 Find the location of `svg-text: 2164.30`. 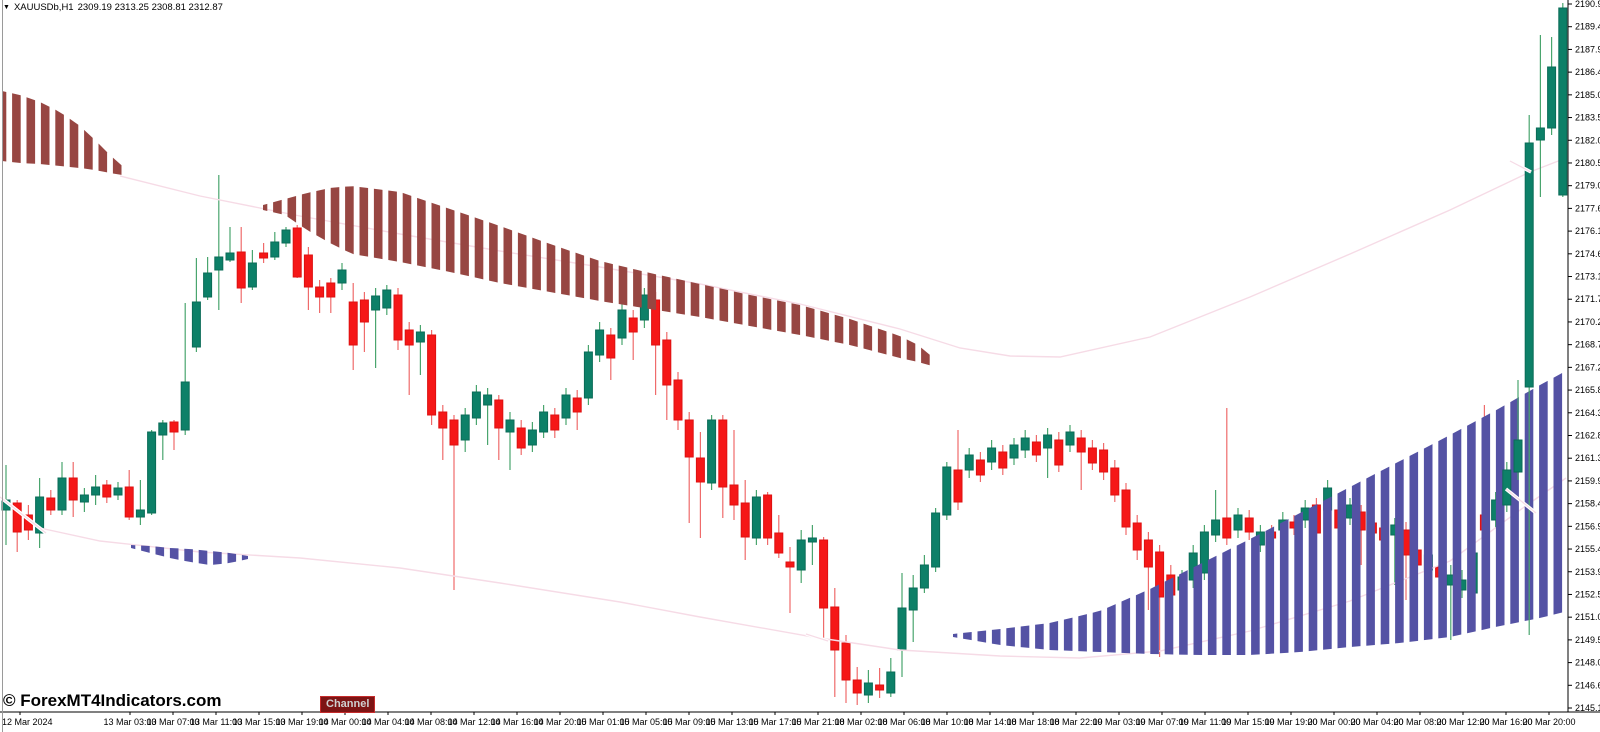

svg-text: 2164.30 is located at coordinates (1587, 413).